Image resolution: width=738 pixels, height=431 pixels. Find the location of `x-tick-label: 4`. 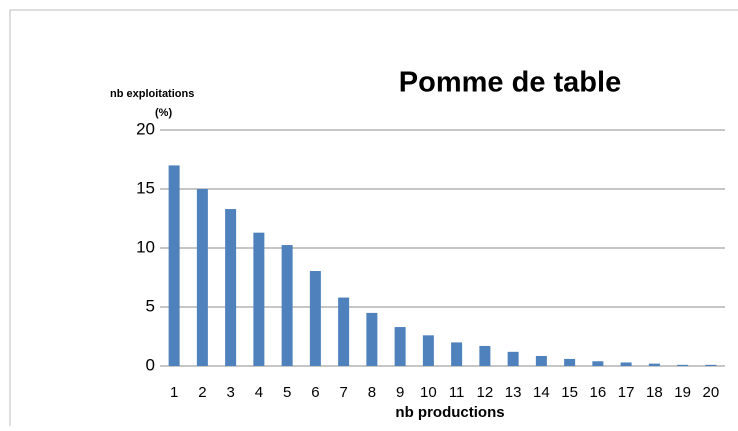

x-tick-label: 4 is located at coordinates (259, 392).